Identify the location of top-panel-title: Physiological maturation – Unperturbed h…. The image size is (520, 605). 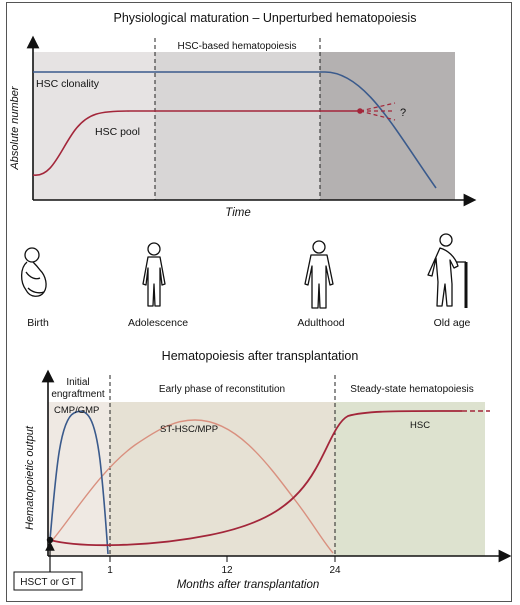
(265, 18).